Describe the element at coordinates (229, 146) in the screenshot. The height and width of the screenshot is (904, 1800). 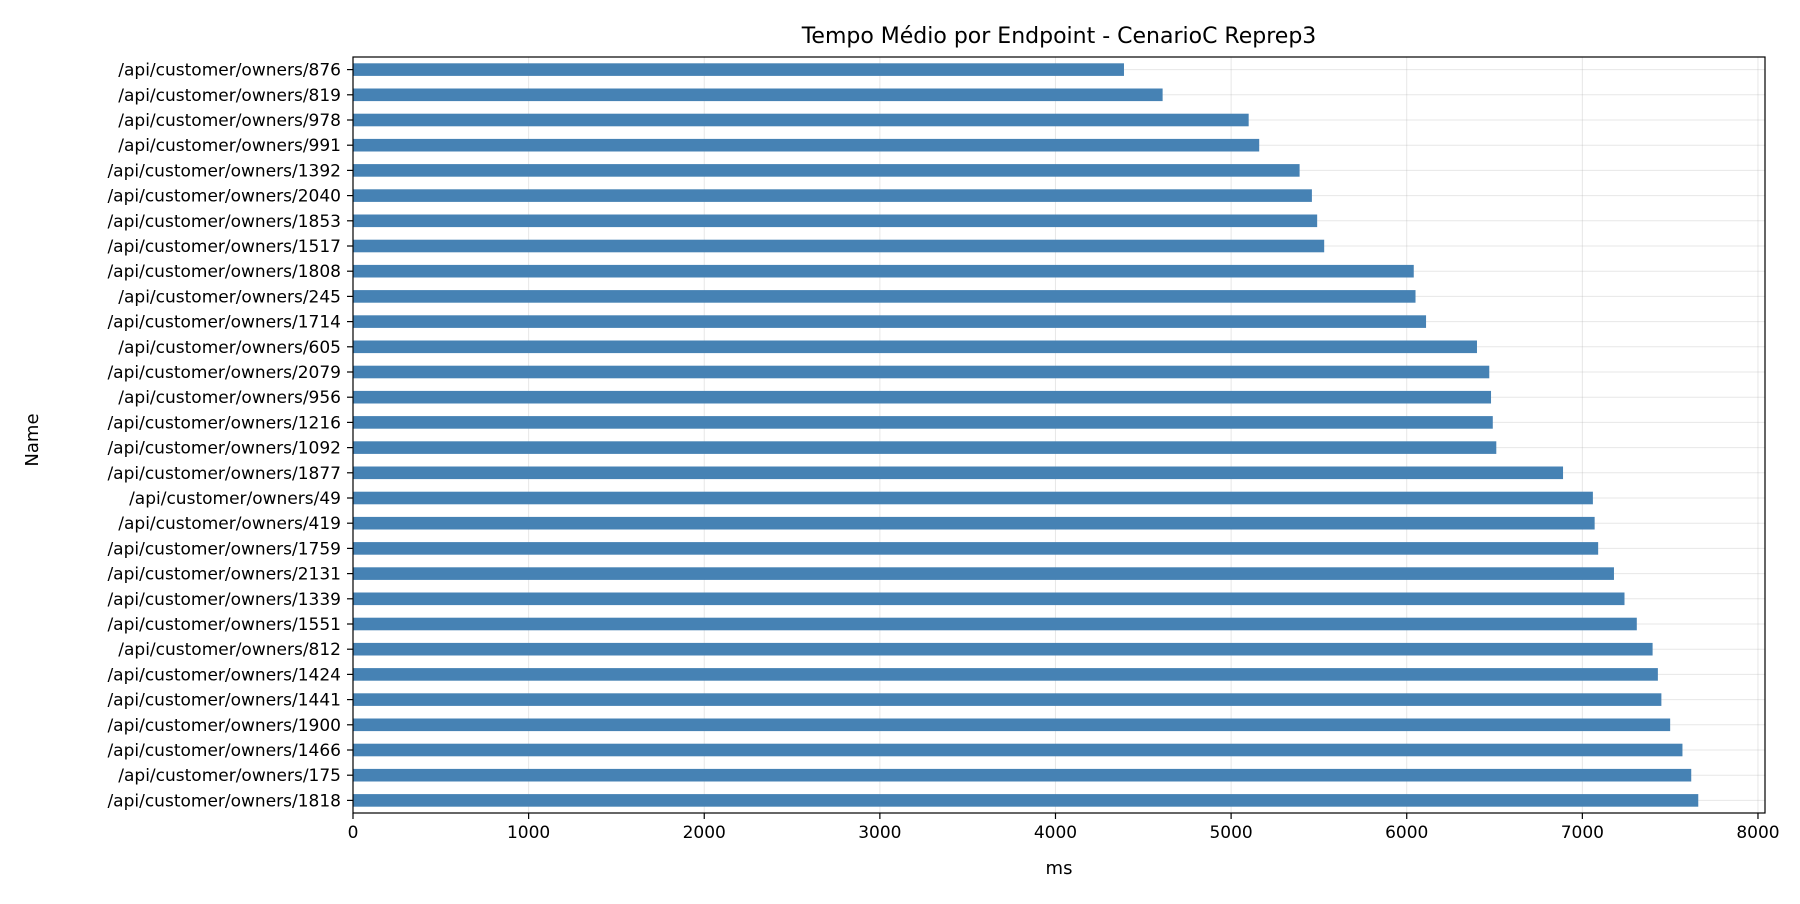
I see `y-tick-label: /api/customer/owners/991` at that location.